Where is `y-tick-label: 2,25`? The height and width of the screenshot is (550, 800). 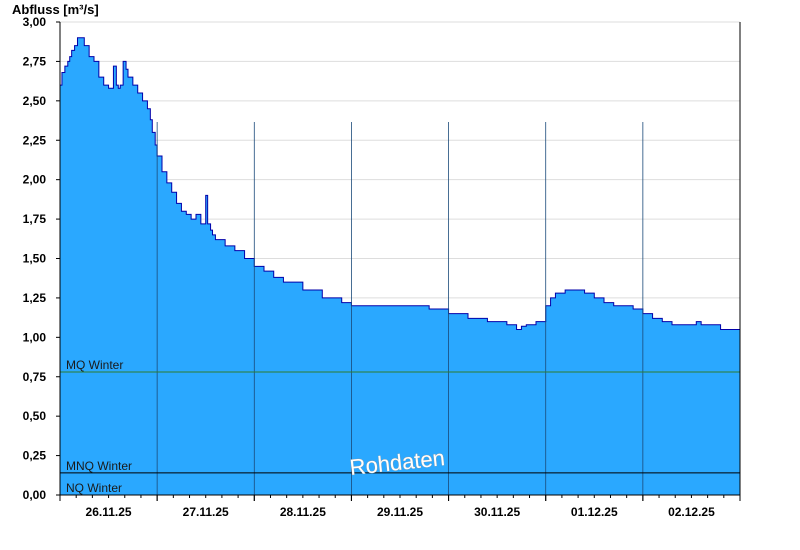 y-tick-label: 2,25 is located at coordinates (35, 140).